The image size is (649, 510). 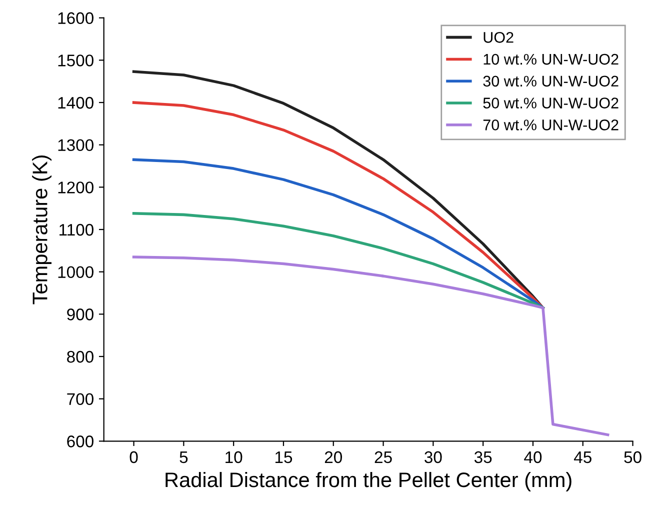 I want to click on x-tick-label: 25, so click(x=383, y=457).